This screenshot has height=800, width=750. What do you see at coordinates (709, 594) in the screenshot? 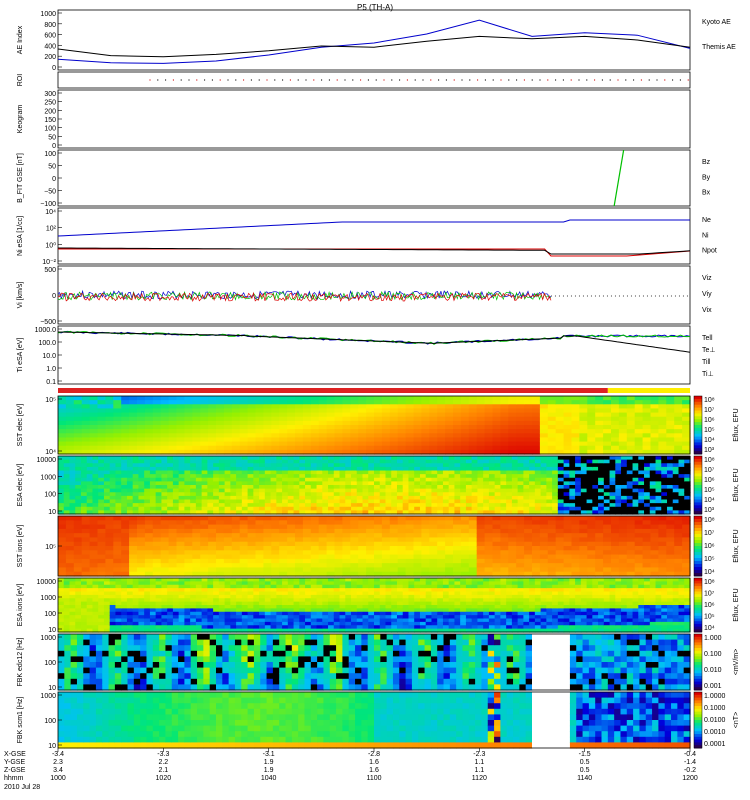
I see `colorbar-tick-esa_i: 10⁷` at bounding box center [709, 594].